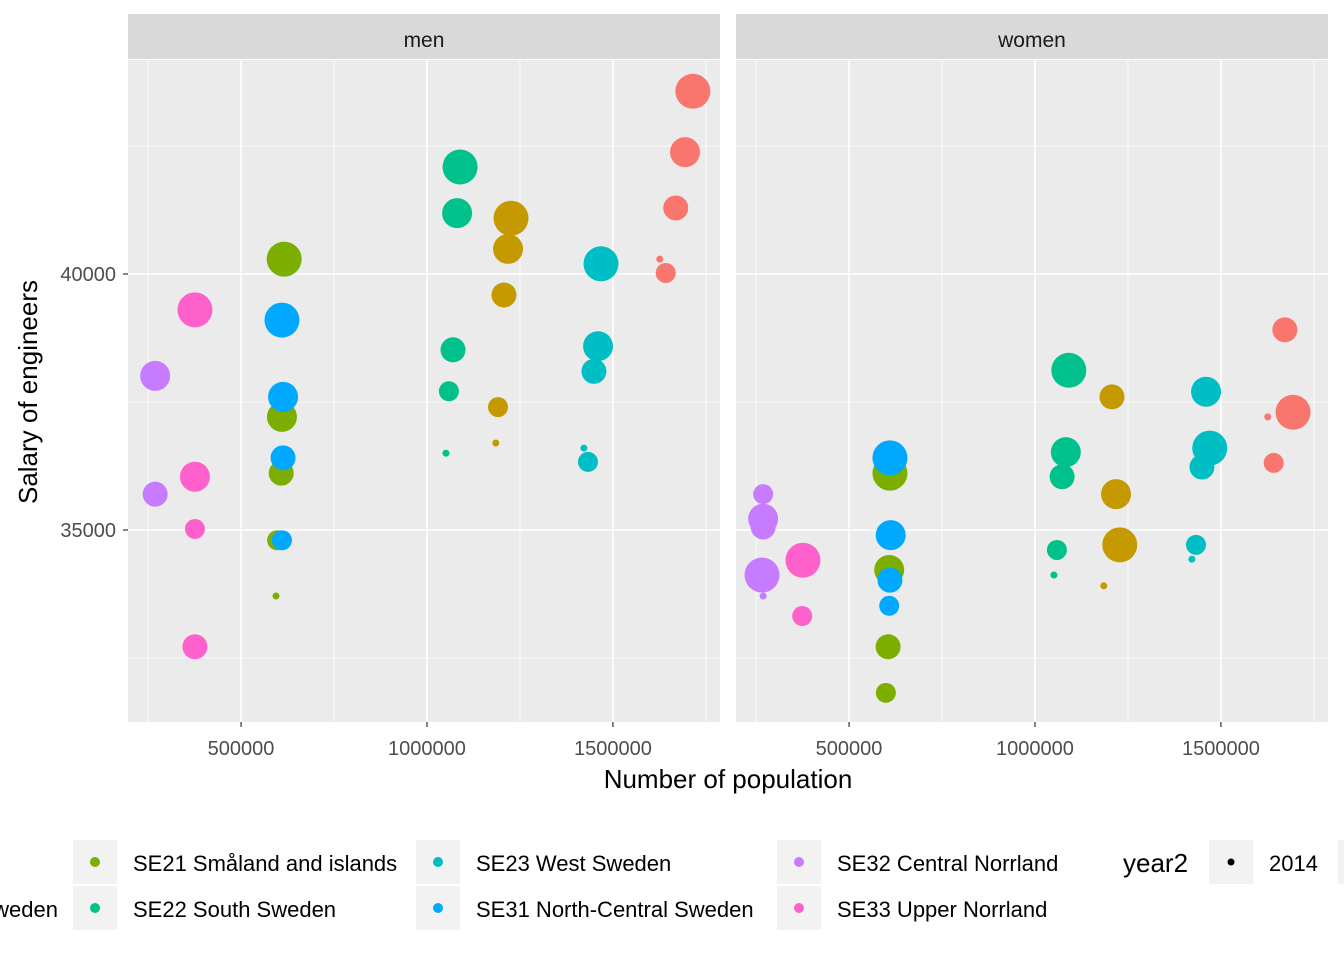  Describe the element at coordinates (888, 647) in the screenshot. I see `data-point-se21-2016` at that location.